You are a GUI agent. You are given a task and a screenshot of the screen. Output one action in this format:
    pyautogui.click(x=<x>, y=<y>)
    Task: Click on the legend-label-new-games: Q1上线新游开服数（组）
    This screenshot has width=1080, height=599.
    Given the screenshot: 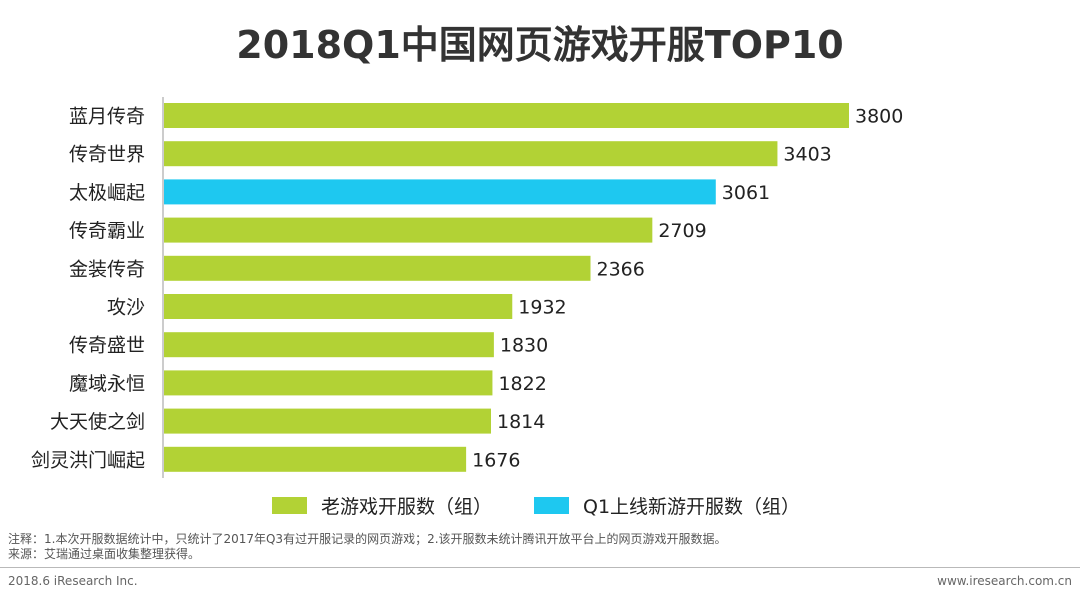 What is the action you would take?
    pyautogui.click(x=692, y=507)
    